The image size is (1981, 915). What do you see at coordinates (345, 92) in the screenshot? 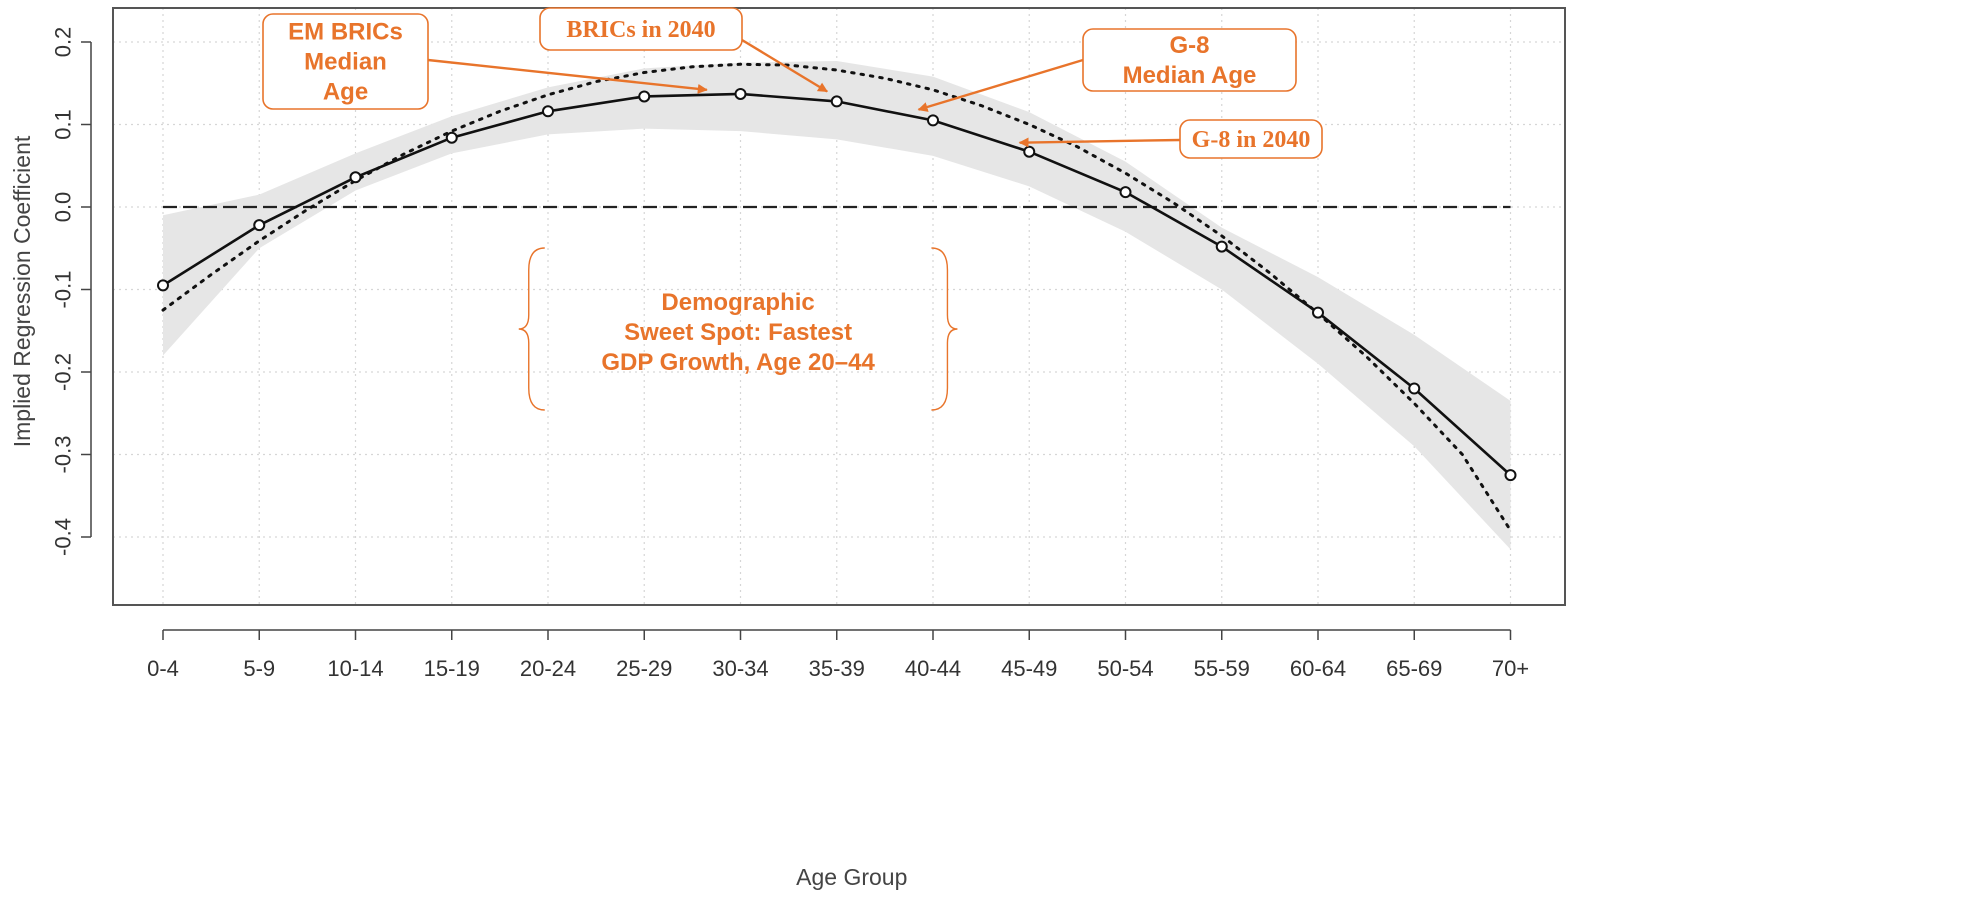
I see `callout-label: Age` at bounding box center [345, 92].